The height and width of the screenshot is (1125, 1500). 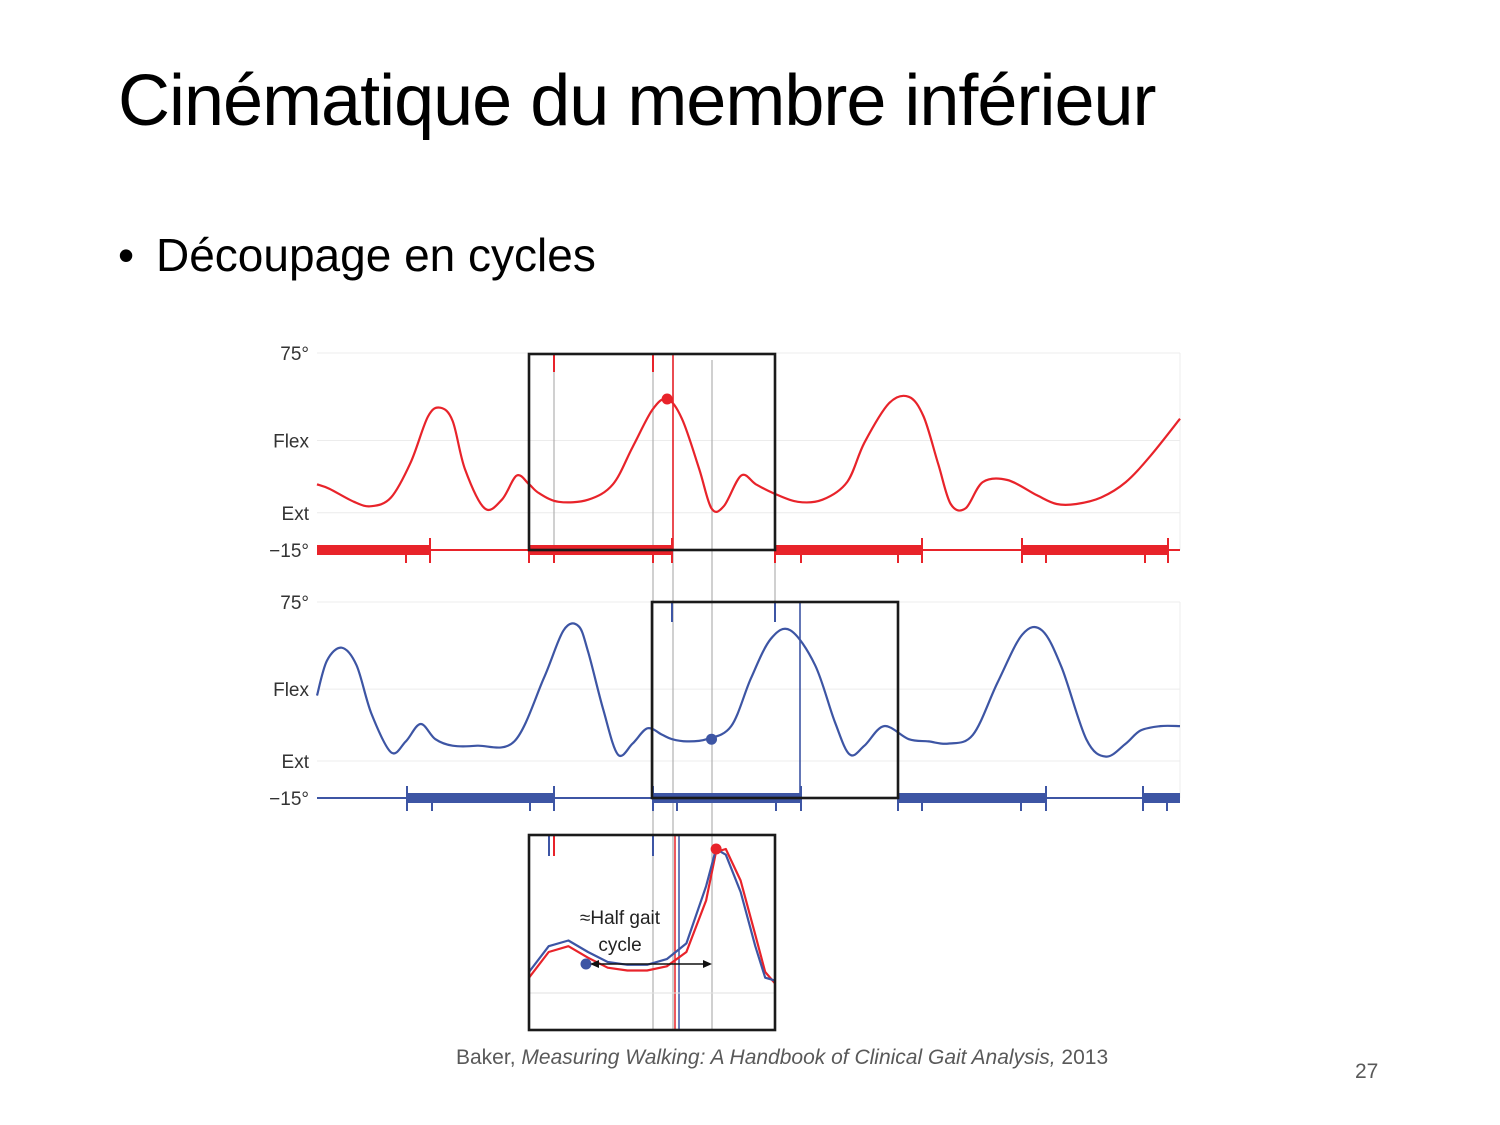 I want to click on half-cycle-arrowhead-left, so click(x=594, y=964).